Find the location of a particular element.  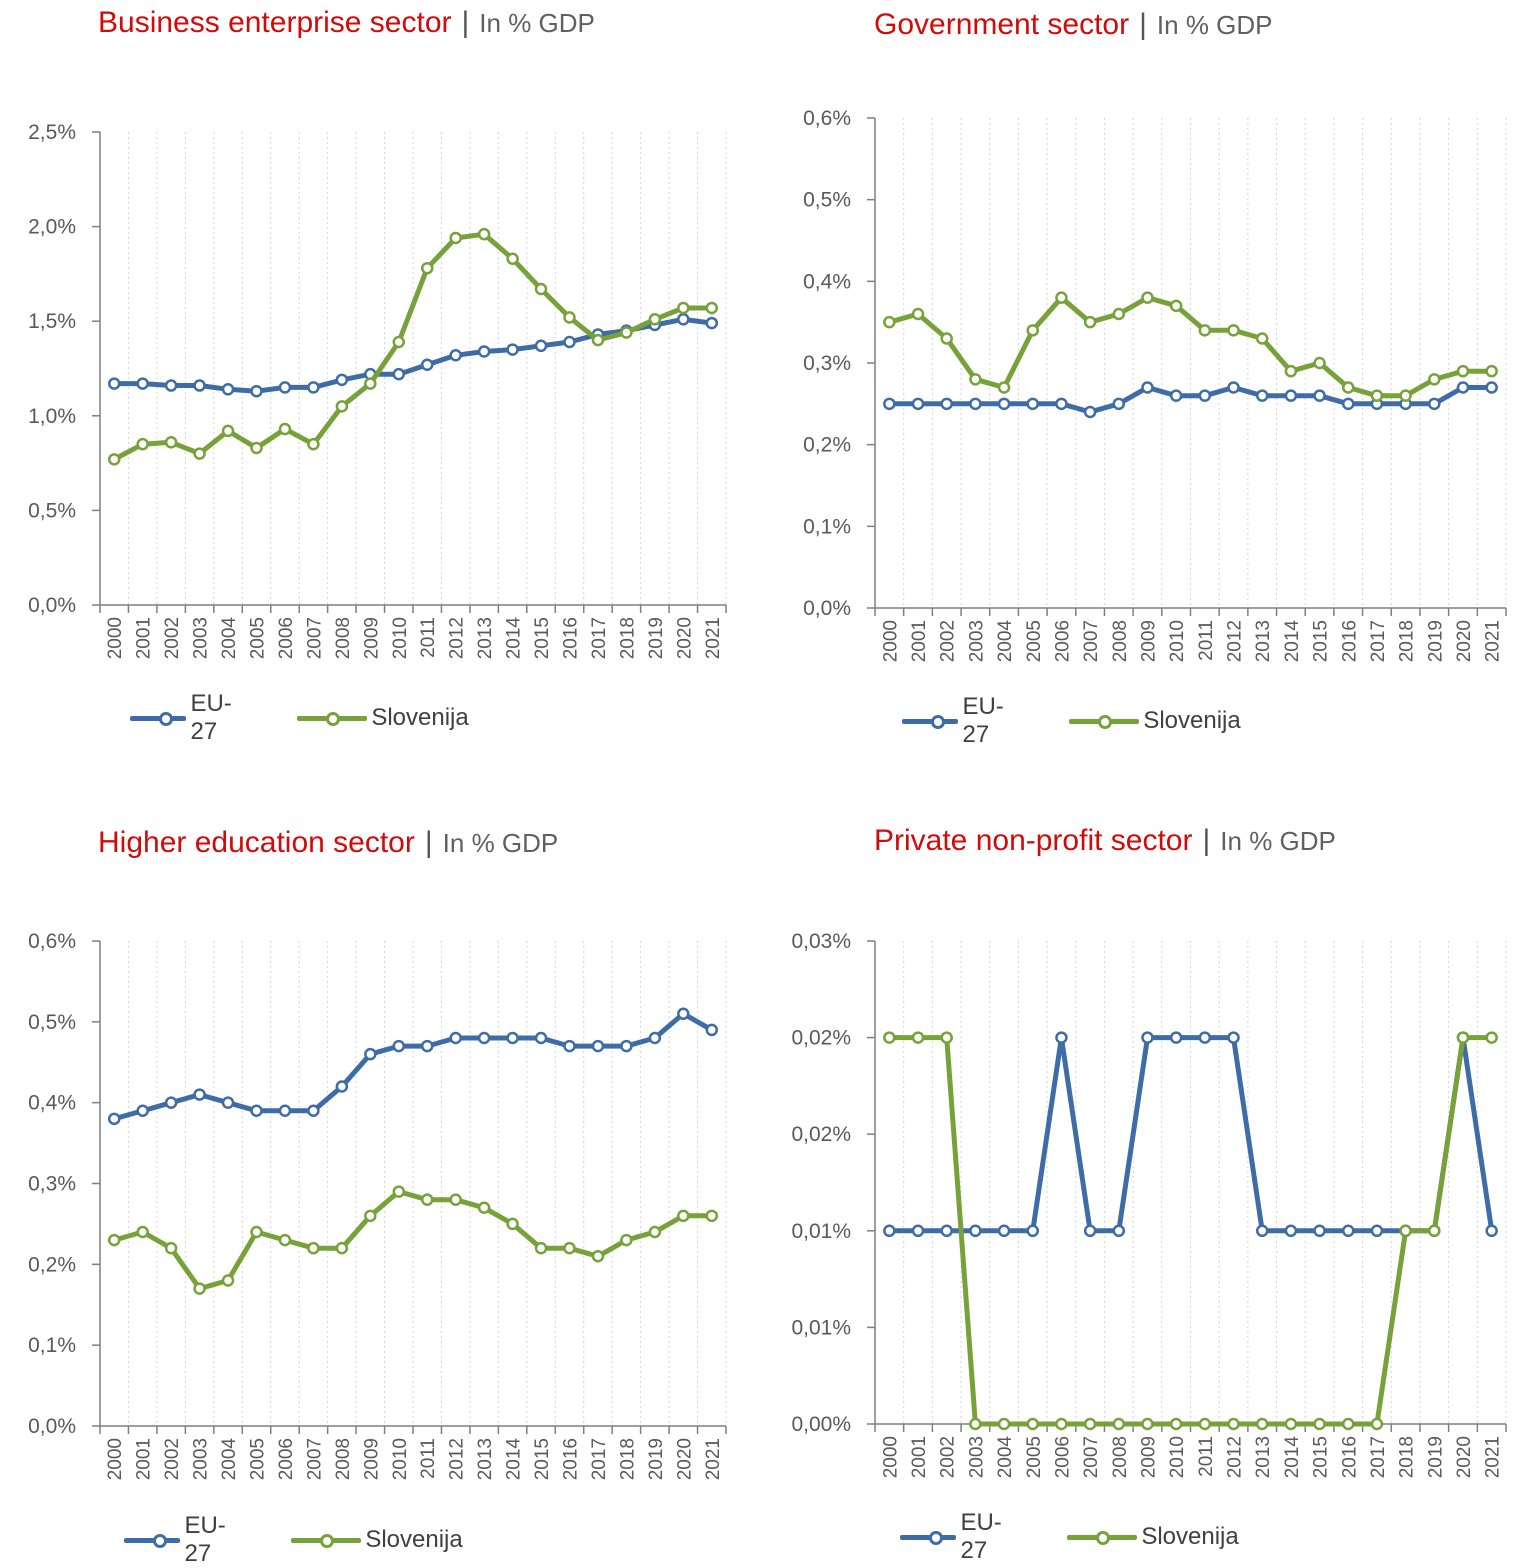

y-tick-label: 0,5% is located at coordinates (52, 510).